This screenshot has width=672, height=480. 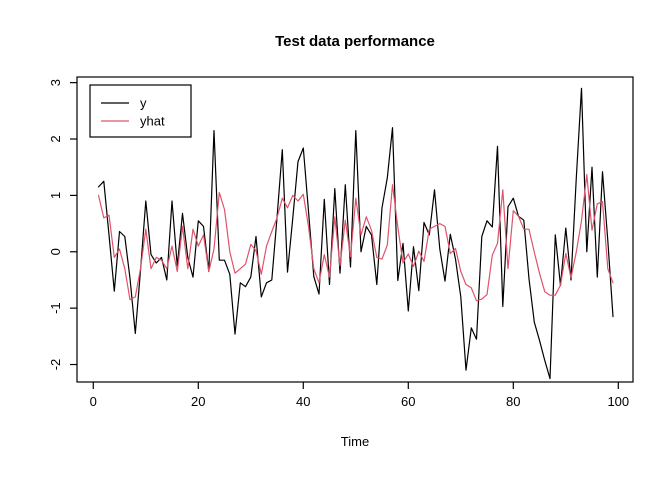 I want to click on y-tick-label: 2, so click(x=55, y=138).